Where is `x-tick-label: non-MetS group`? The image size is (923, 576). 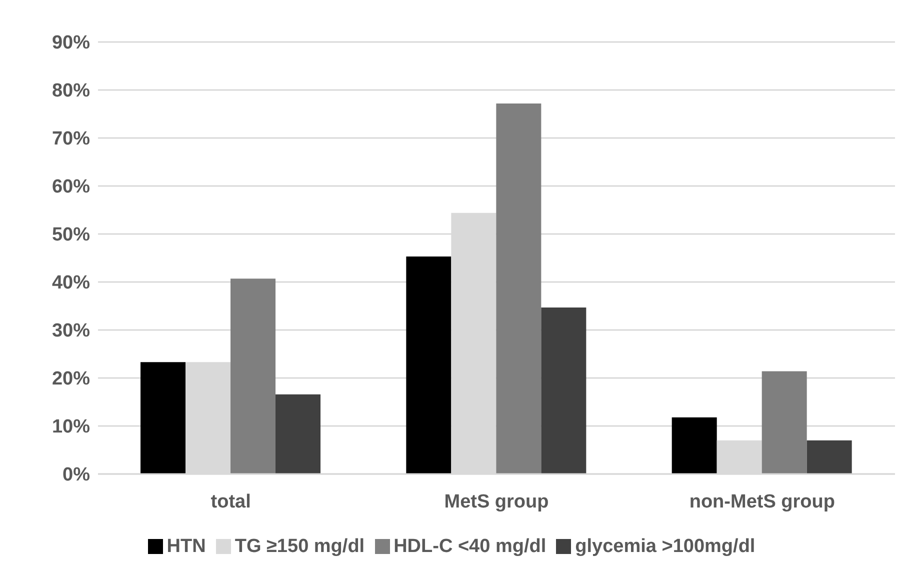 x-tick-label: non-MetS group is located at coordinates (762, 501).